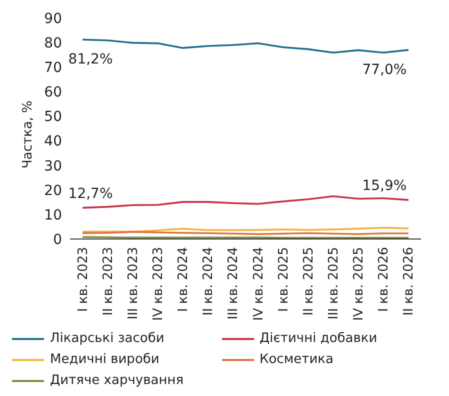 This screenshot has width=449, height=396. Describe the element at coordinates (308, 281) in the screenshot. I see `x-tick-label: II кв. 2025` at that location.